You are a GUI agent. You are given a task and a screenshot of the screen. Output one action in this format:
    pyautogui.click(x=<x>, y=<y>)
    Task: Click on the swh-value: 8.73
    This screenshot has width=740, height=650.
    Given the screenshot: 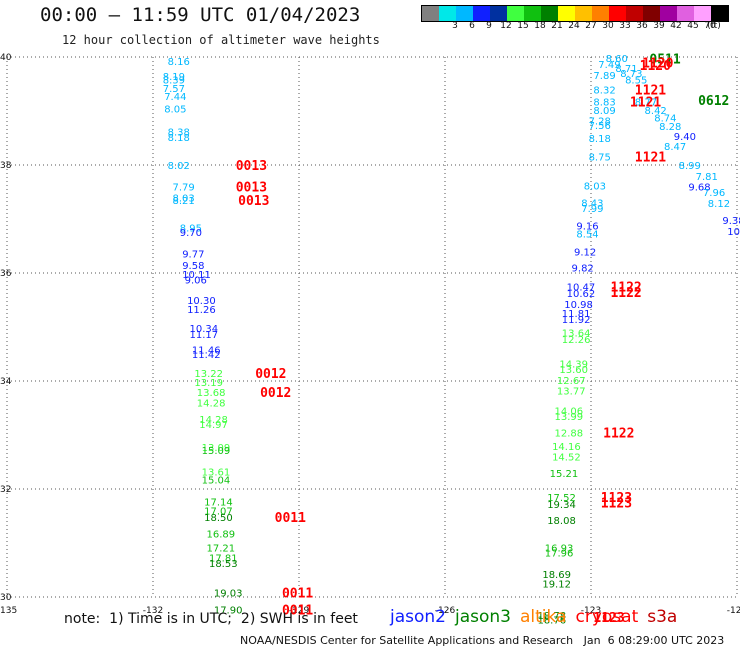 What is the action you would take?
    pyautogui.click(x=631, y=74)
    